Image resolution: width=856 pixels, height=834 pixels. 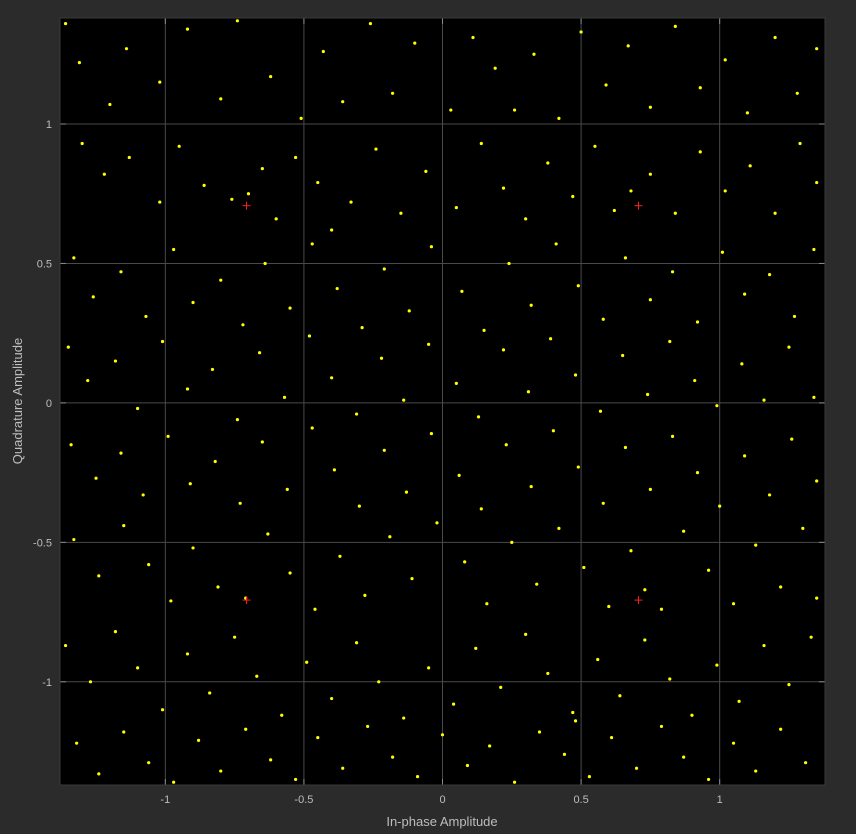 What do you see at coordinates (47, 683) in the screenshot?
I see `y-tick-label: -1` at bounding box center [47, 683].